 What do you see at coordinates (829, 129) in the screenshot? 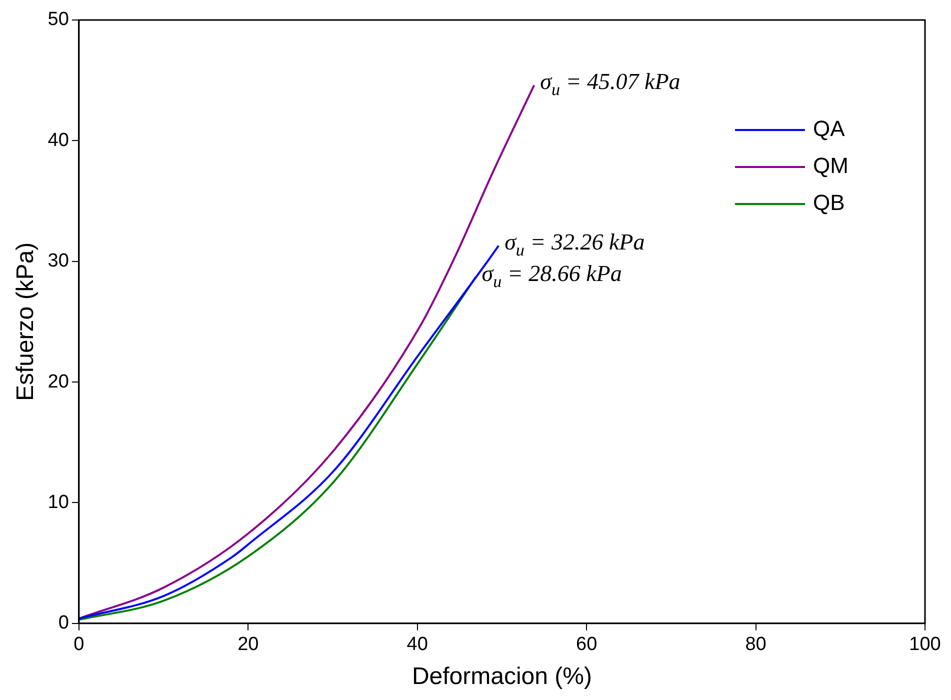
I see `legend-label: QA` at bounding box center [829, 129].